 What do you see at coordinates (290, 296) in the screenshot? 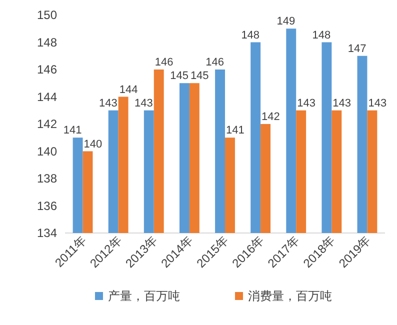
I see `legend-label: 消费量，百万吨` at bounding box center [290, 296].